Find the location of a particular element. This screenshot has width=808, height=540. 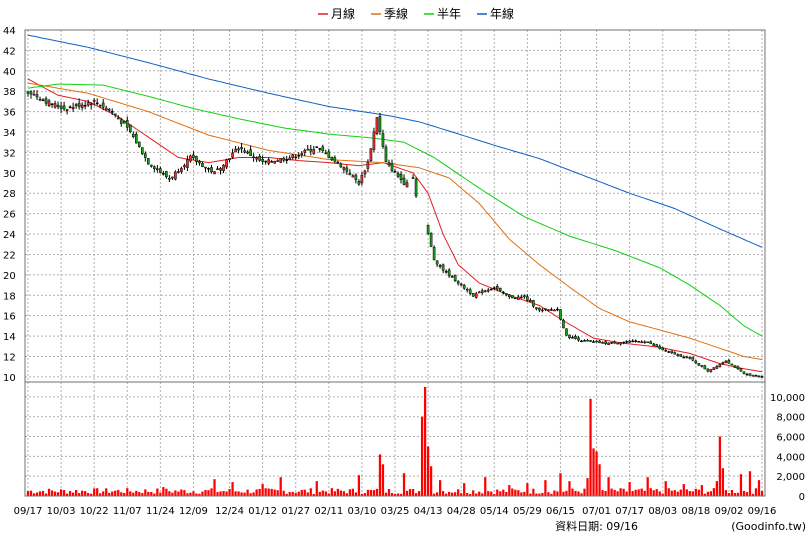

date-tick-label: 07/01 is located at coordinates (596, 511).